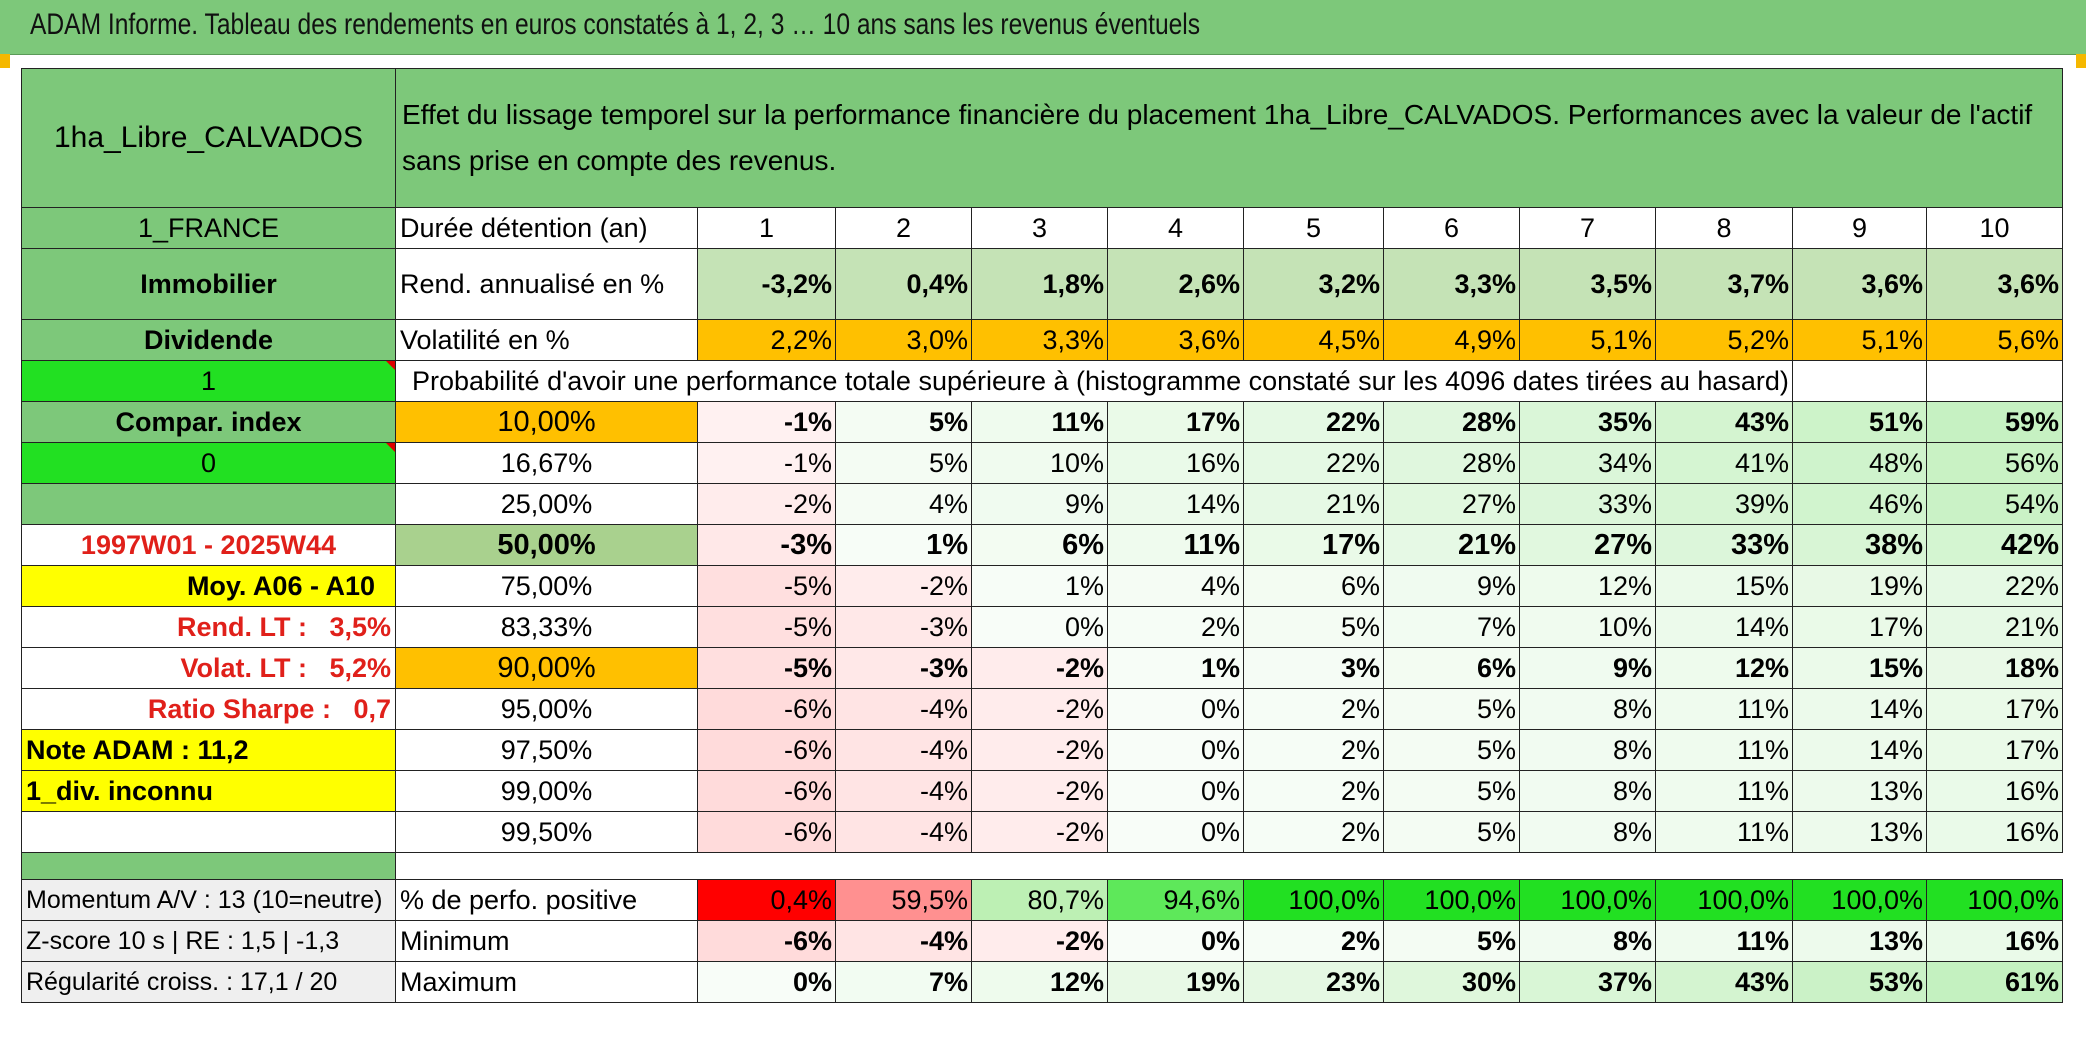 This screenshot has height=1044, width=2086. What do you see at coordinates (1175, 900) in the screenshot?
I see `perfo-pos-cell: 94,6%` at bounding box center [1175, 900].